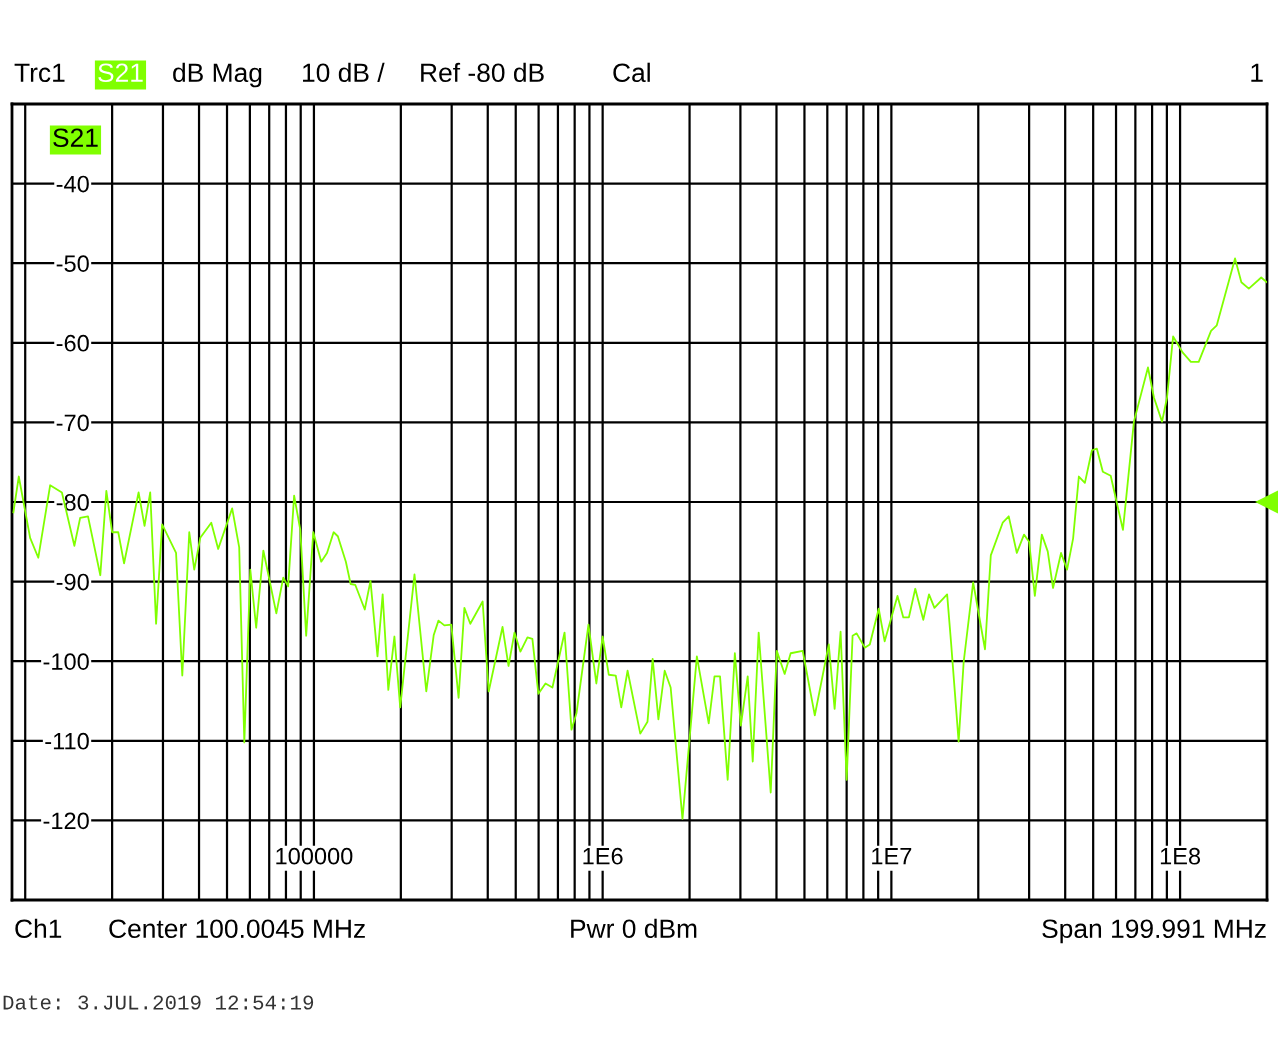 This screenshot has width=1278, height=1052. I want to click on text: 1, so click(1257, 72).